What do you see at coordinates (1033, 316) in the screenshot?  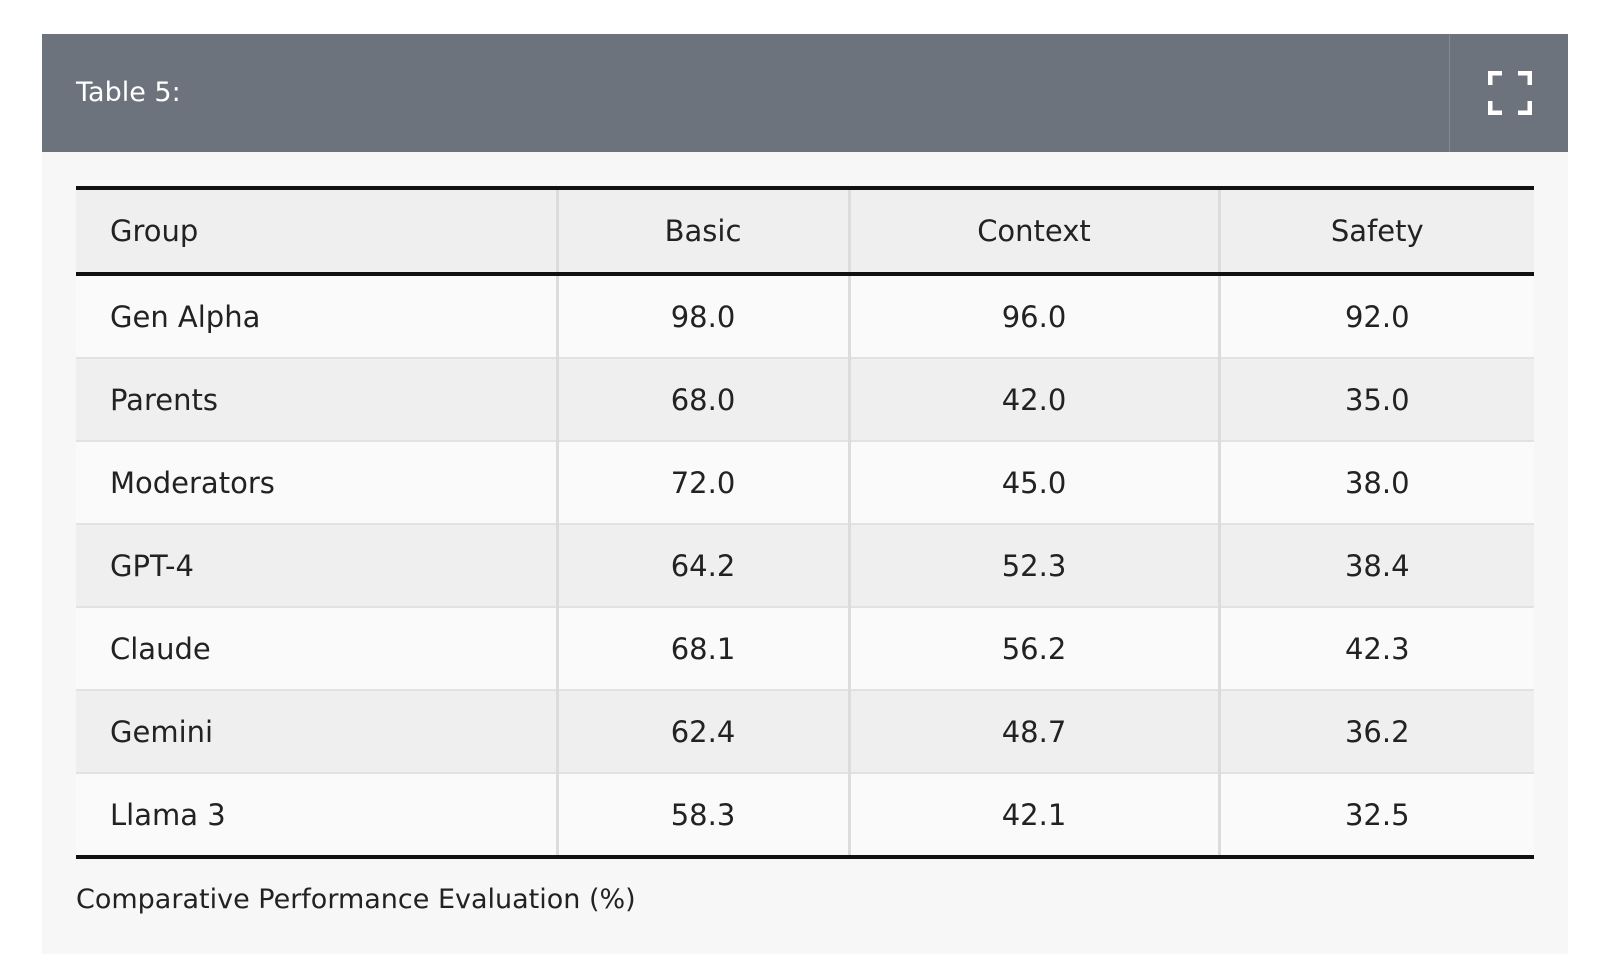 I see `cell: 96.0` at bounding box center [1033, 316].